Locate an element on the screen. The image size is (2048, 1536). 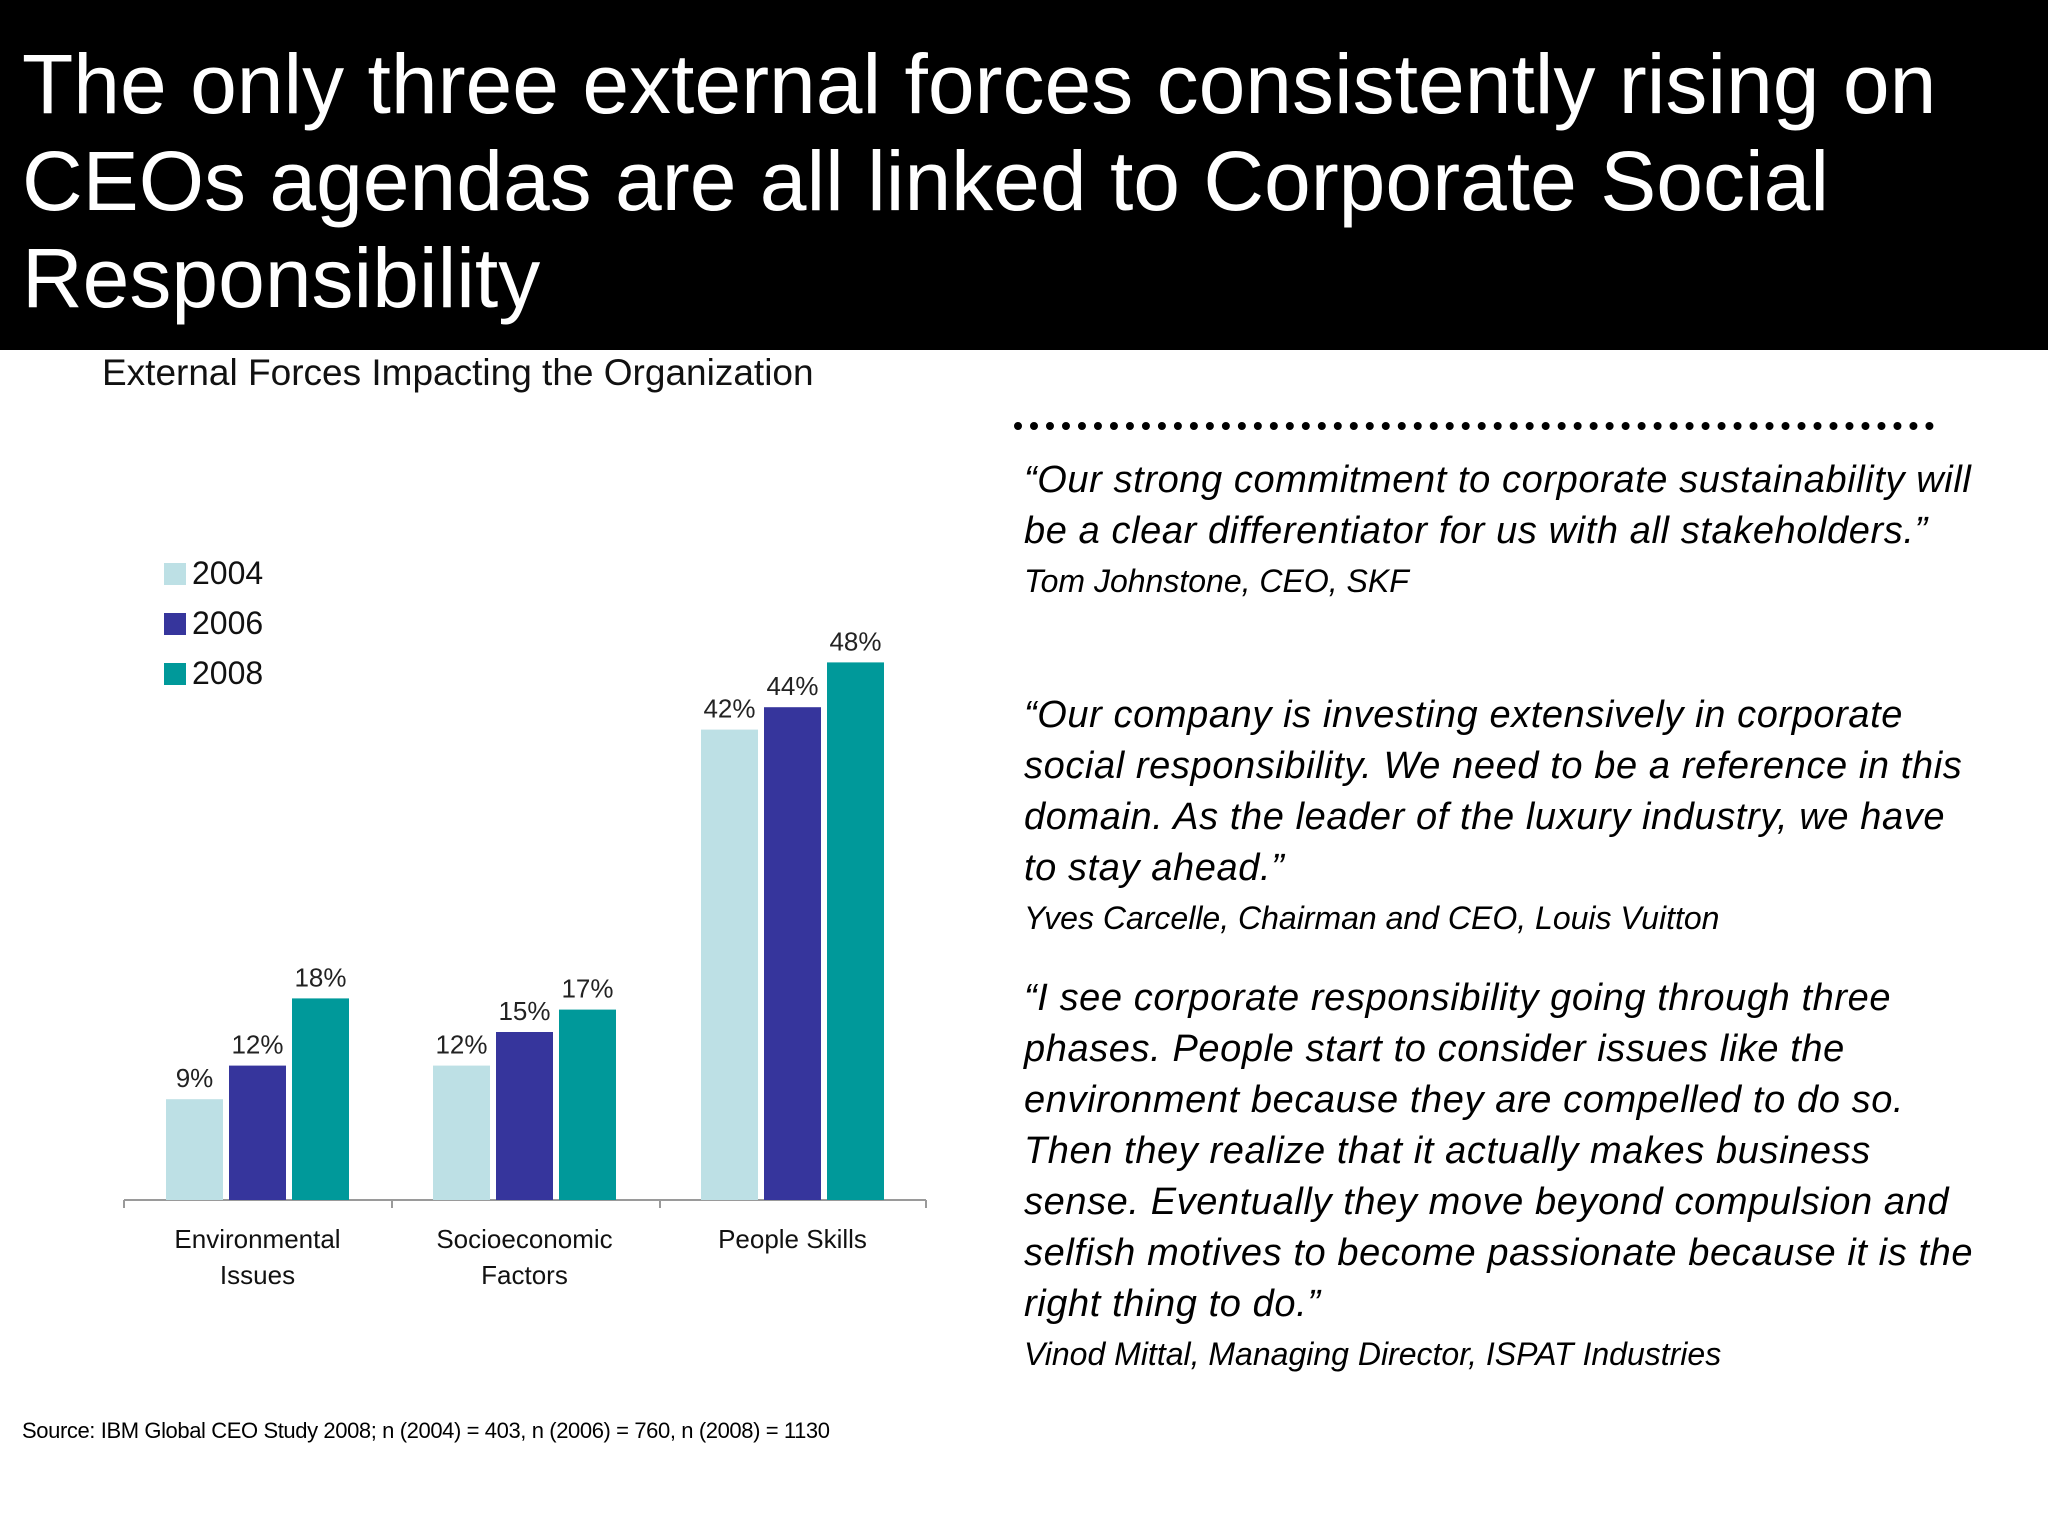
data-label: 42% is located at coordinates (729, 709).